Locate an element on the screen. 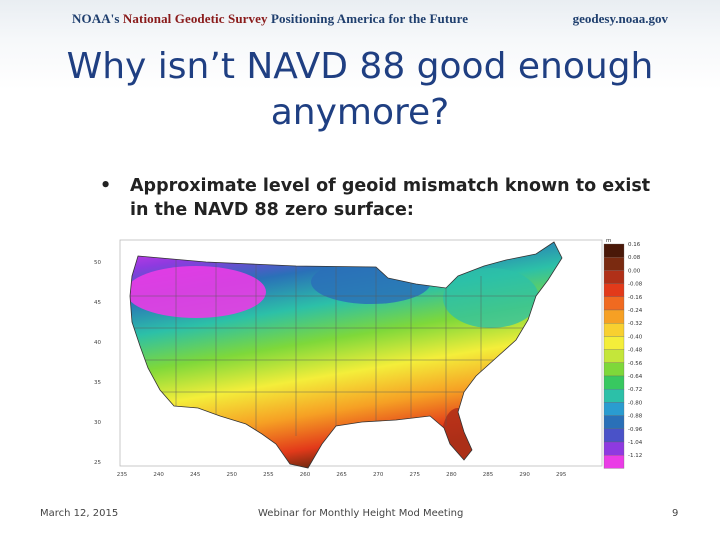 This screenshot has width=720, height=540. legend-value-label: -0.56 is located at coordinates (635, 364).